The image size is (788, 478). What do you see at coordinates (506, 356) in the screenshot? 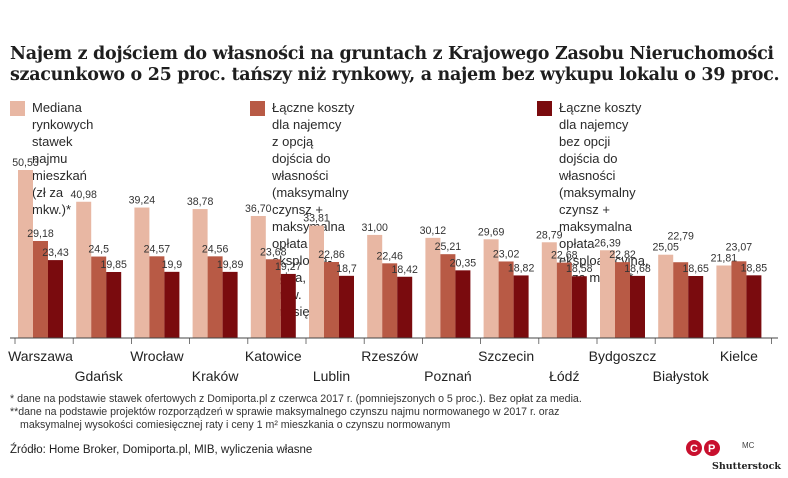
I see `category-label: Szczecin` at bounding box center [506, 356].